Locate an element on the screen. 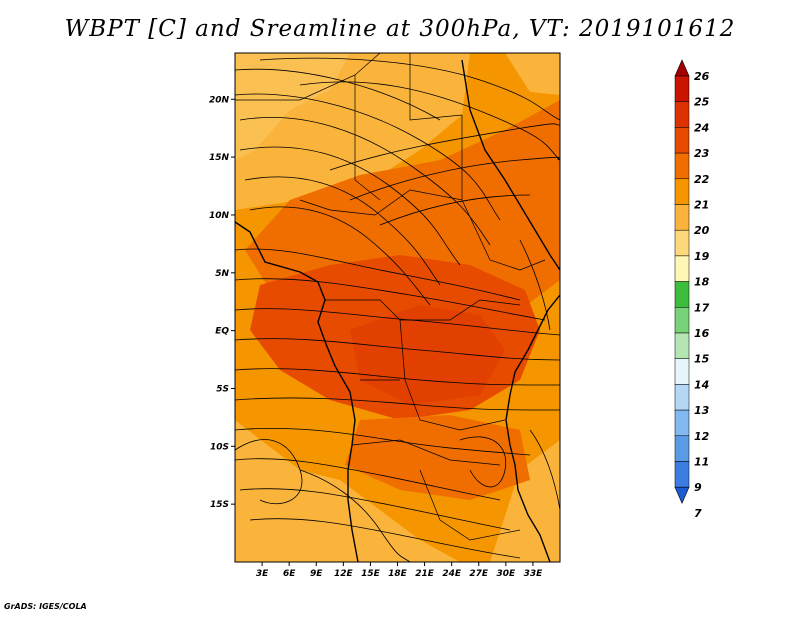 Image resolution: width=800 pixels, height=618 pixels. x-tick-label: 3E is located at coordinates (262, 574).